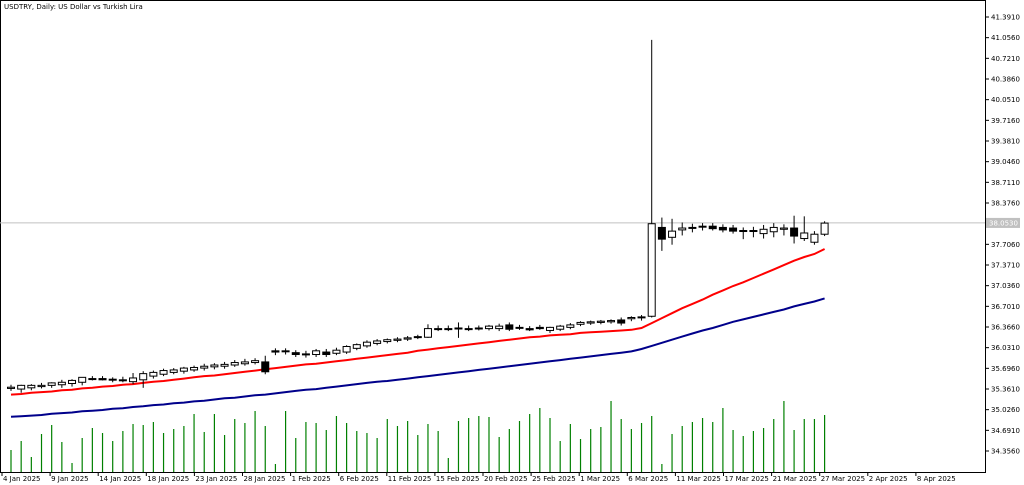 The width and height of the screenshot is (1024, 485). Describe the element at coordinates (1005, 245) in the screenshot. I see `y-tick-label: 37.7060` at that location.